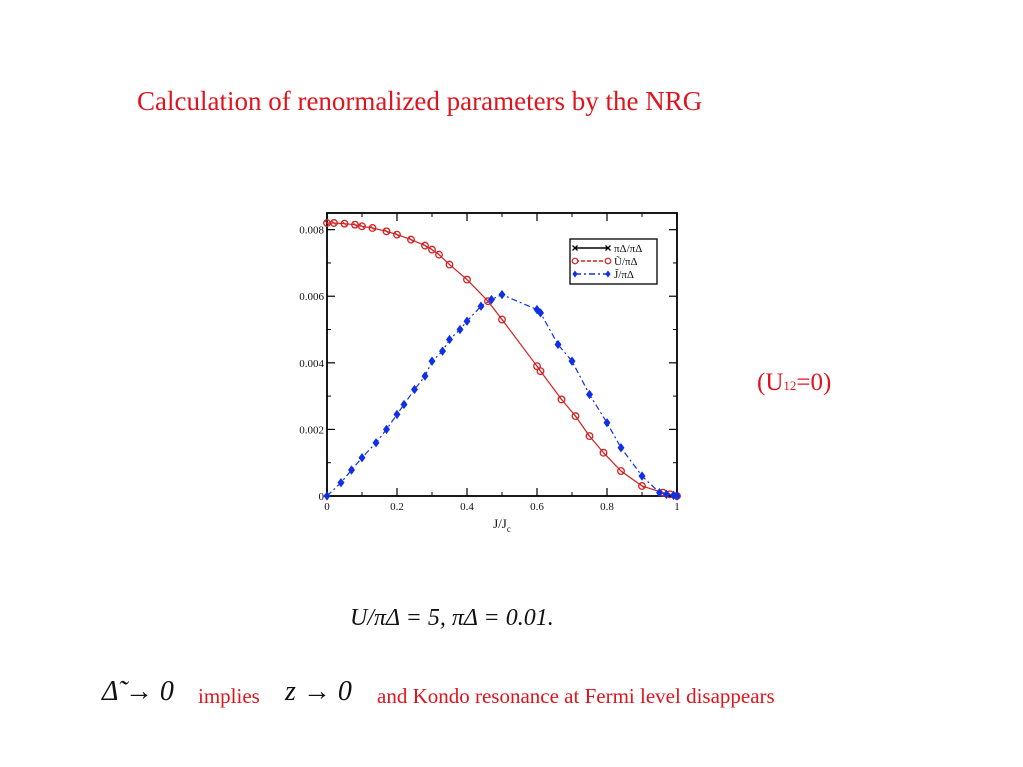 Image resolution: width=1023 pixels, height=767 pixels. I want to click on chart-axes, so click(502, 354).